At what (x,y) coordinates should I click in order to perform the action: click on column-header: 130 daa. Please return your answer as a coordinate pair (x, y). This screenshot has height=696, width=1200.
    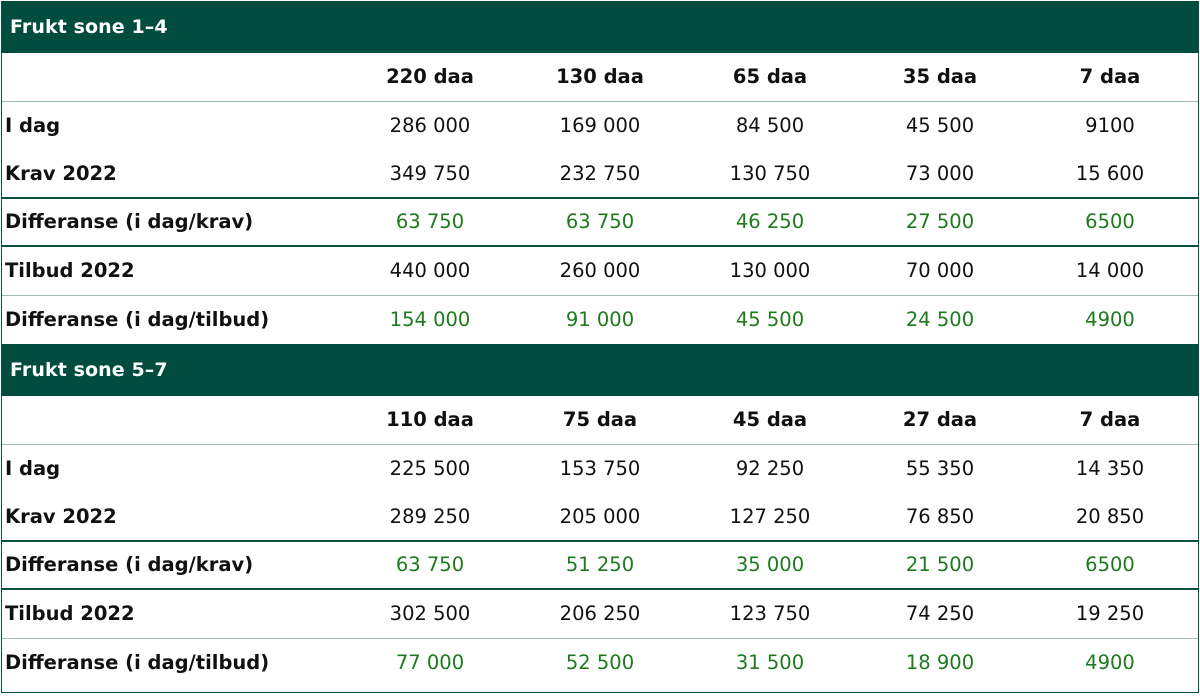
    Looking at the image, I should click on (600, 77).